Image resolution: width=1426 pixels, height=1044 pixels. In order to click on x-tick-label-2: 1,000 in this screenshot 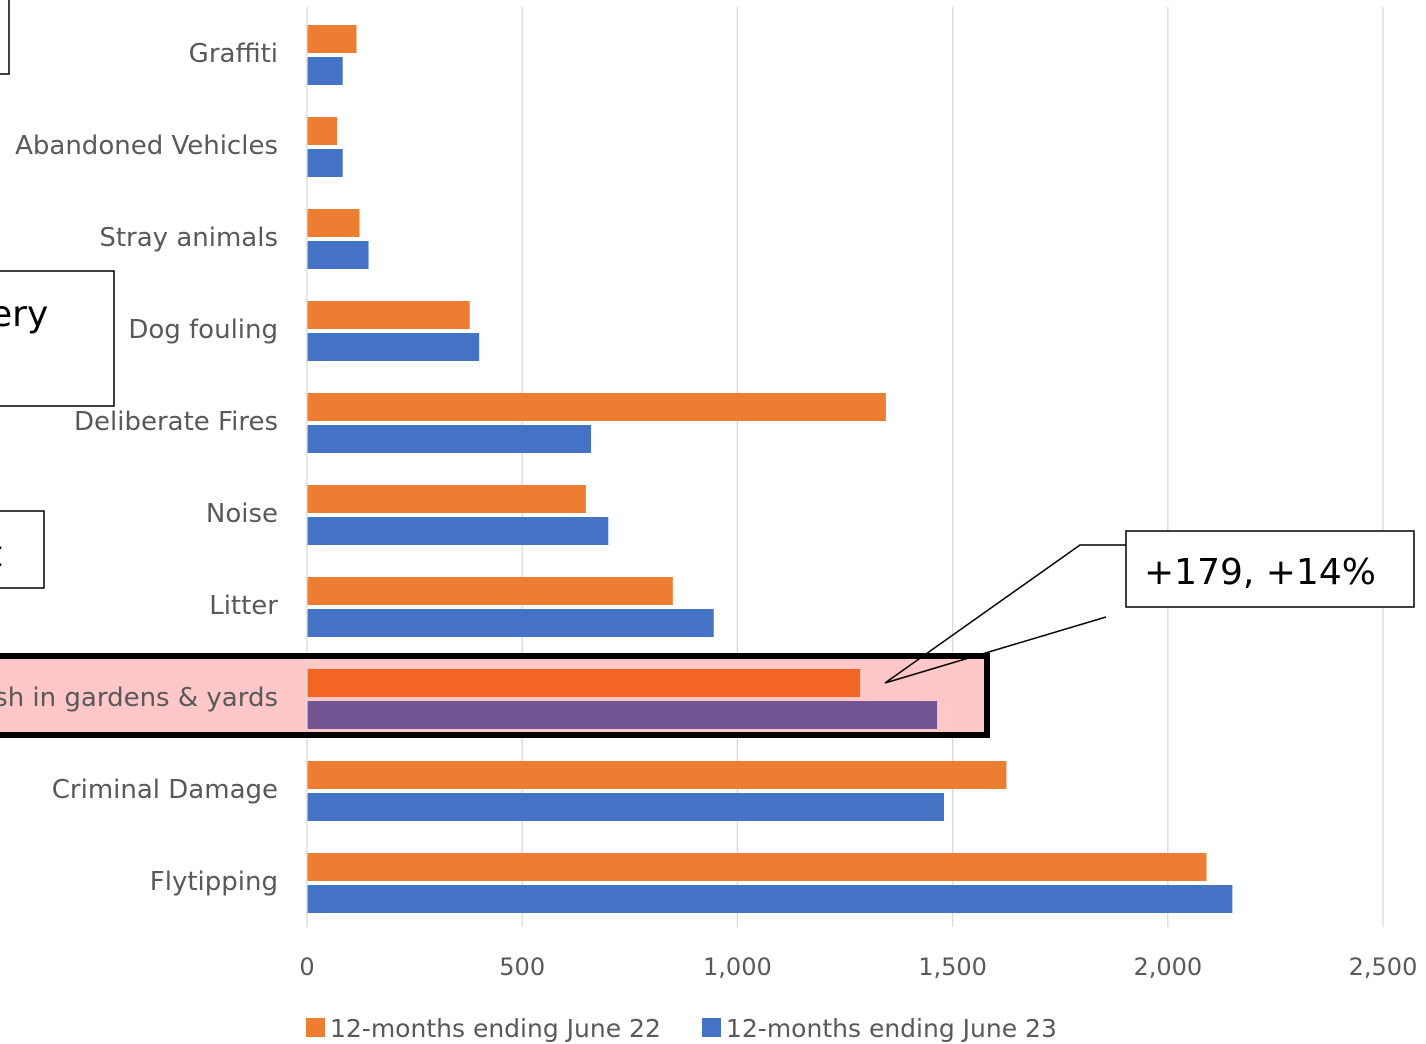, I will do `click(737, 967)`.